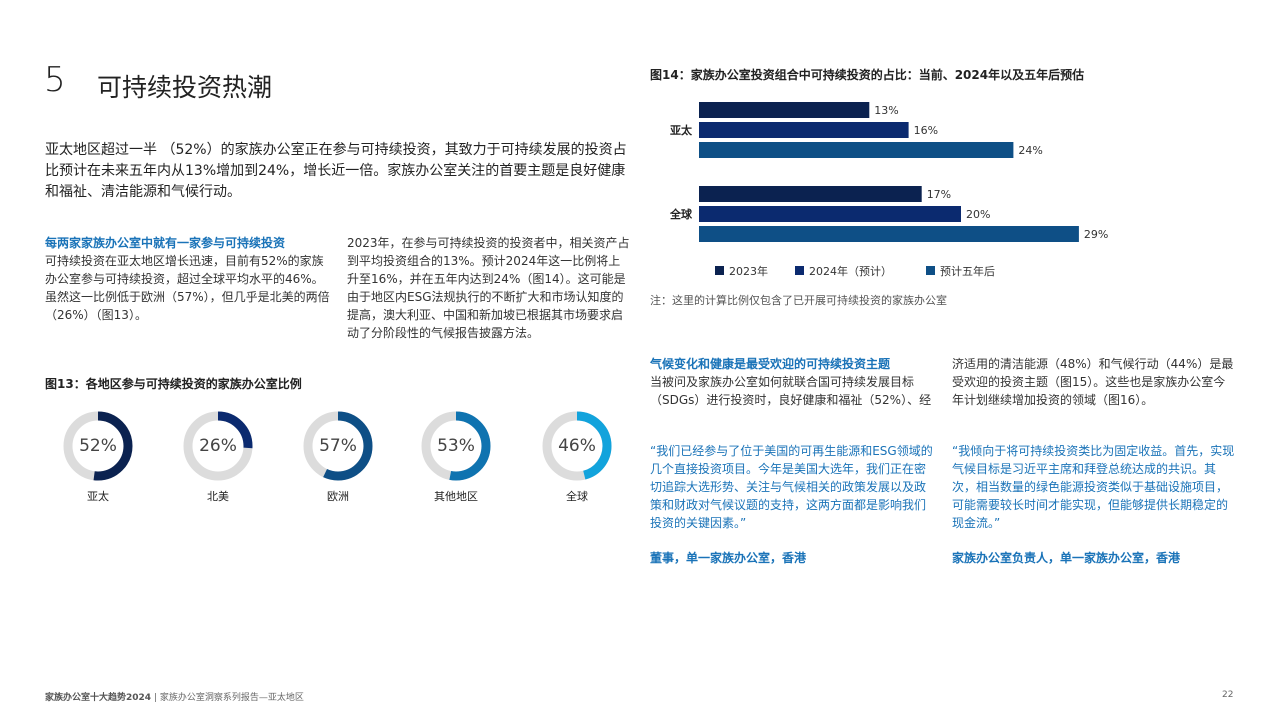  Describe the element at coordinates (228, 698) in the screenshot. I see `footer-subtitle: | 家族办公室洞察系列报告—亚太地区` at that location.